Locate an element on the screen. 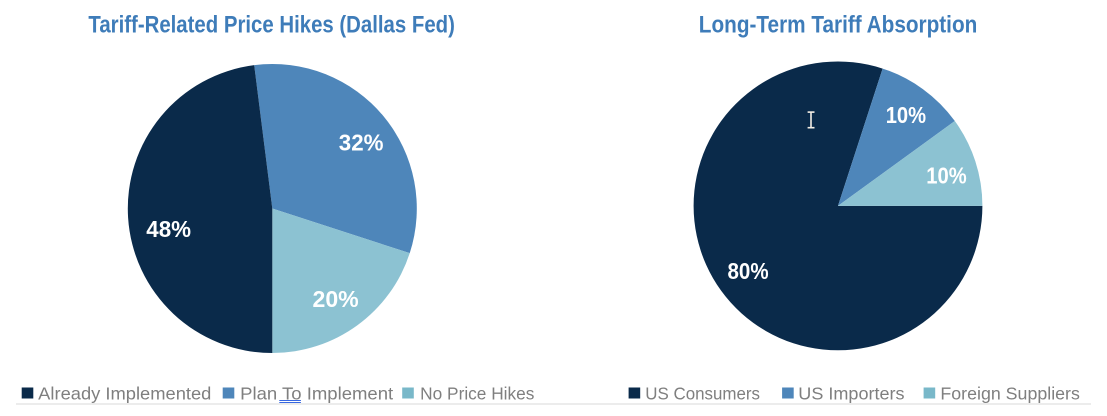 The height and width of the screenshot is (416, 1107). svg-text: Plan To Implement is located at coordinates (316, 393).